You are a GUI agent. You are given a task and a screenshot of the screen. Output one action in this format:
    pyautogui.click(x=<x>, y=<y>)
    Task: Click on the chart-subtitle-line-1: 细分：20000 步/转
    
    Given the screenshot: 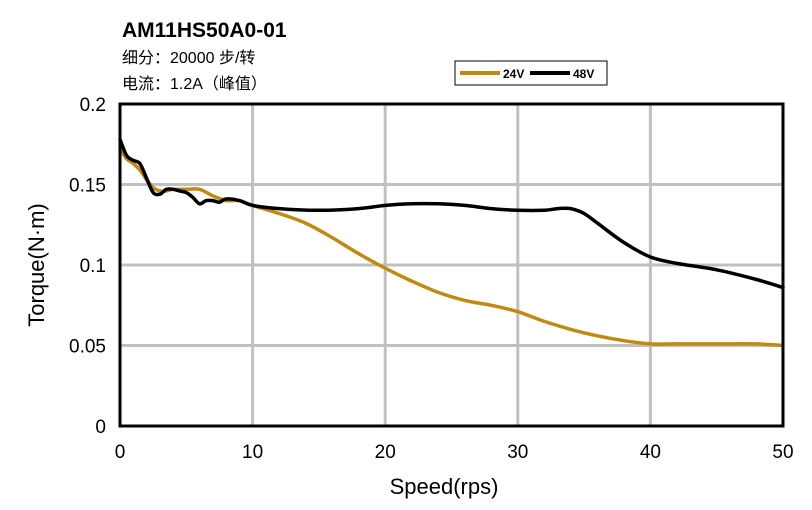 What is the action you would take?
    pyautogui.click(x=188, y=58)
    